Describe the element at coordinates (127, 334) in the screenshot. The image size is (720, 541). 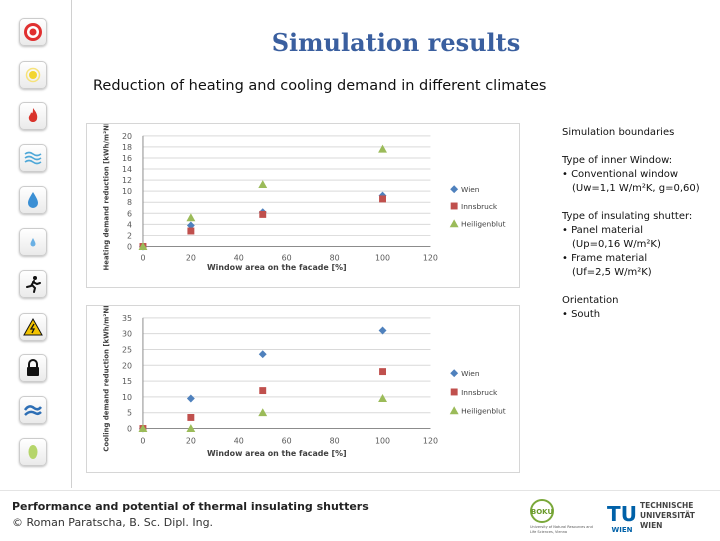
I see `y-tick-label: 30` at that location.